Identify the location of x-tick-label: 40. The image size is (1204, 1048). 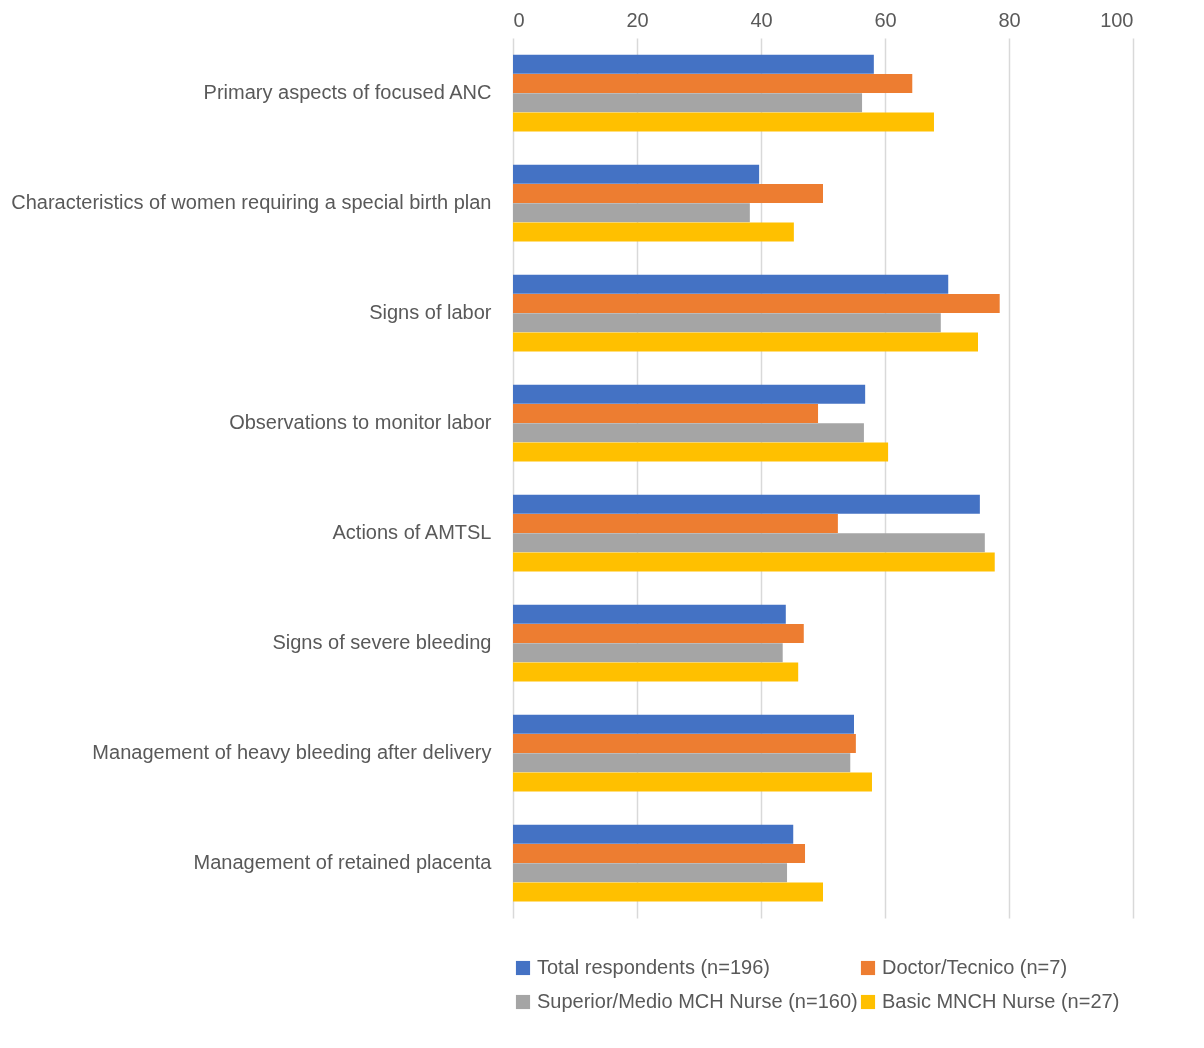
(761, 19).